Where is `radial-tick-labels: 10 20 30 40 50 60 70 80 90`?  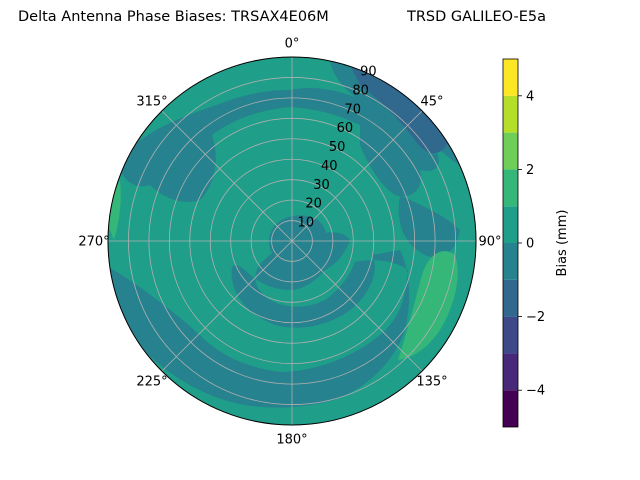 radial-tick-labels: 10 20 30 40 50 60 70 80 90 is located at coordinates (337, 148).